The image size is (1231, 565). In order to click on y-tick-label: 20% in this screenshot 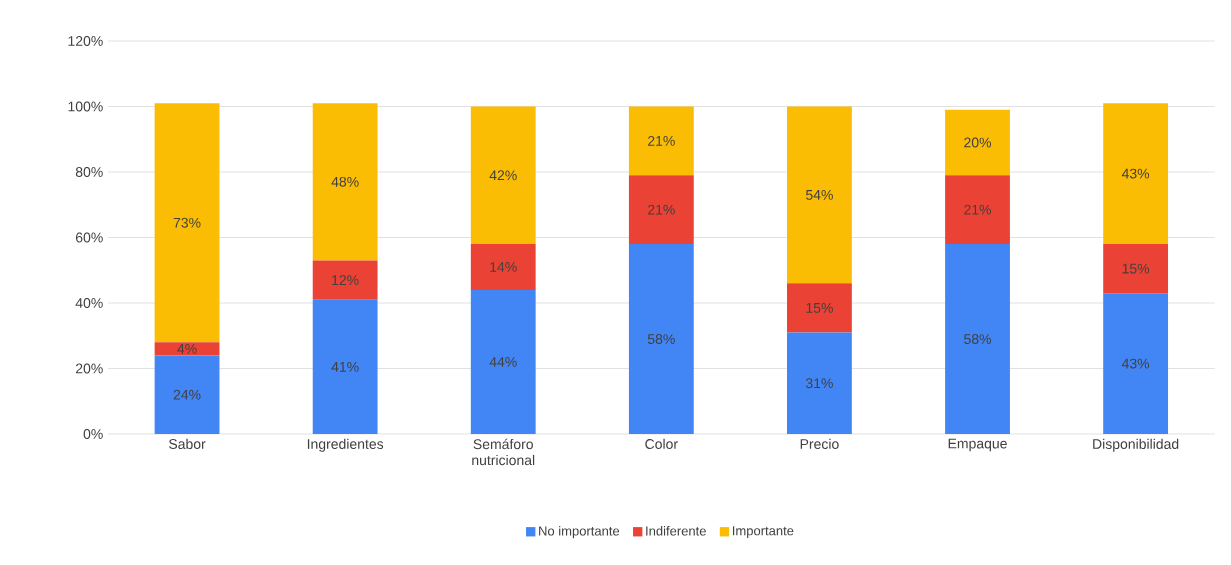, I will do `click(89, 368)`.